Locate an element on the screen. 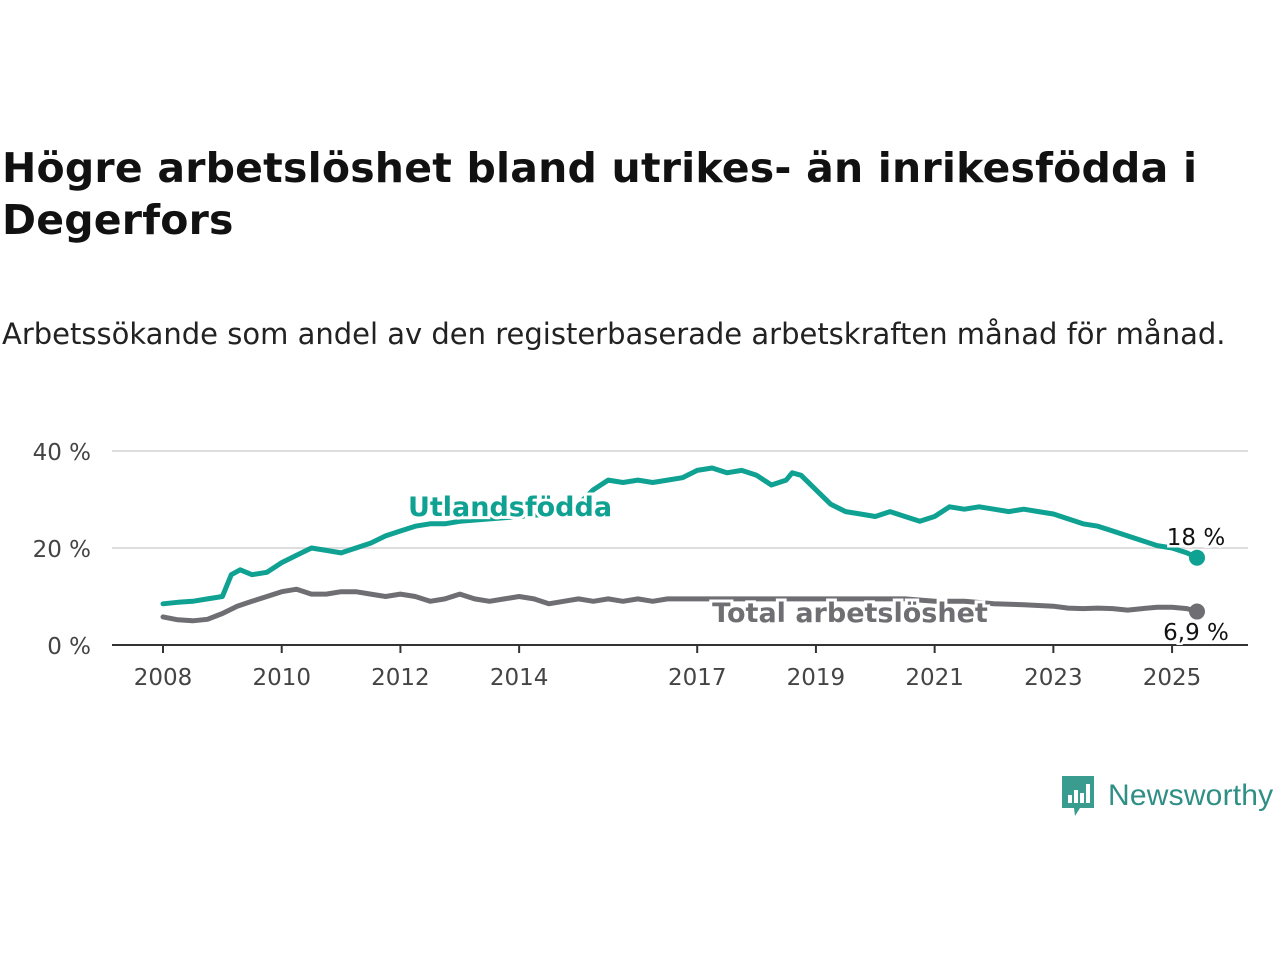 This screenshot has width=1280, height=960. x-tick-label: 2021 is located at coordinates (934, 678).